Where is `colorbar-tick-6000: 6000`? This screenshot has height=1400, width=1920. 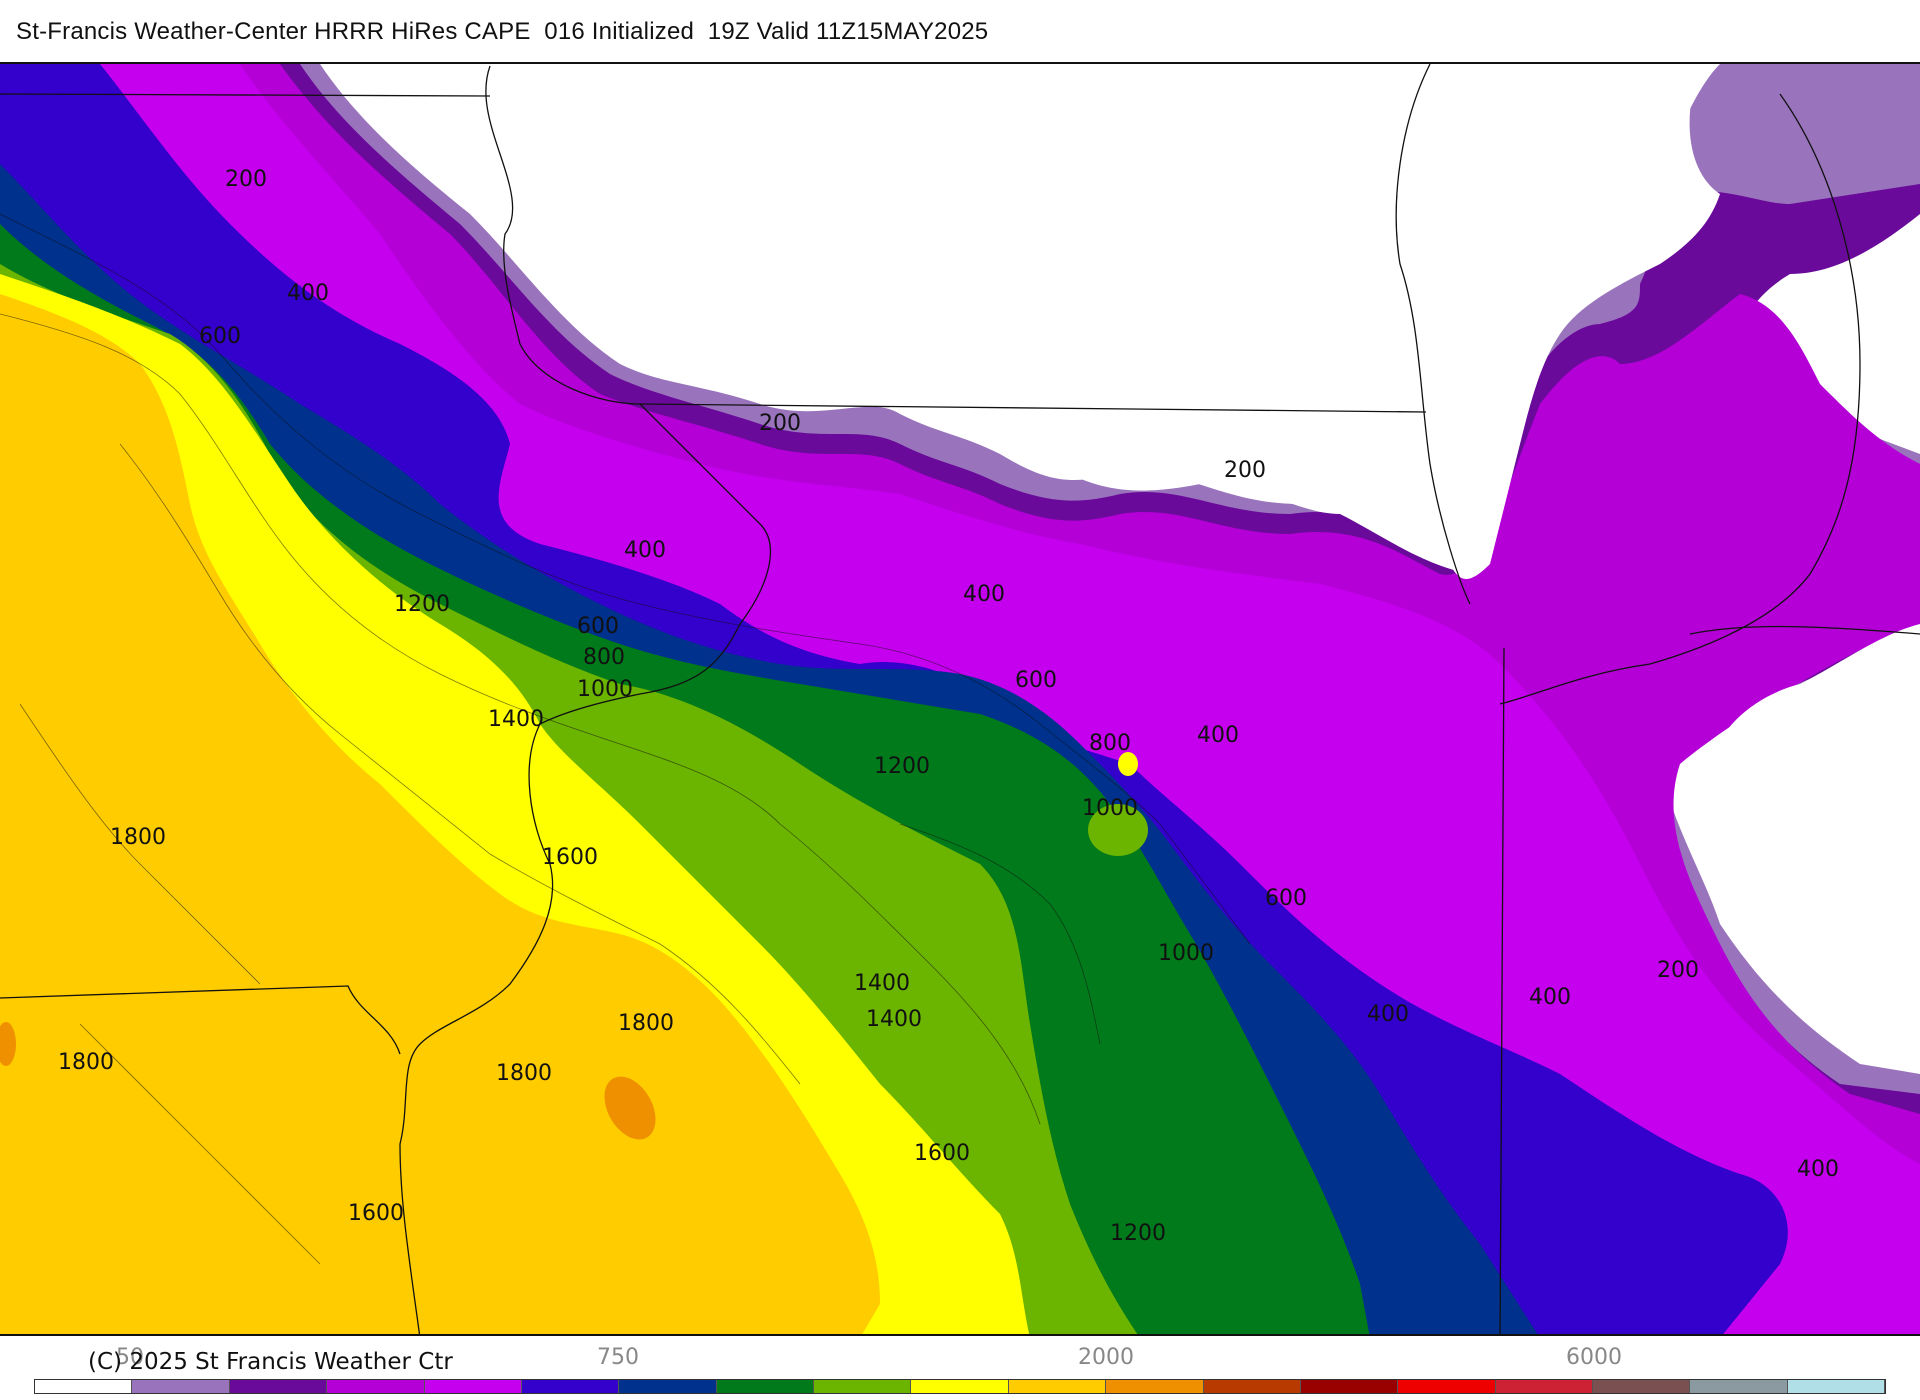
colorbar-tick-6000: 6000 is located at coordinates (1594, 1357).